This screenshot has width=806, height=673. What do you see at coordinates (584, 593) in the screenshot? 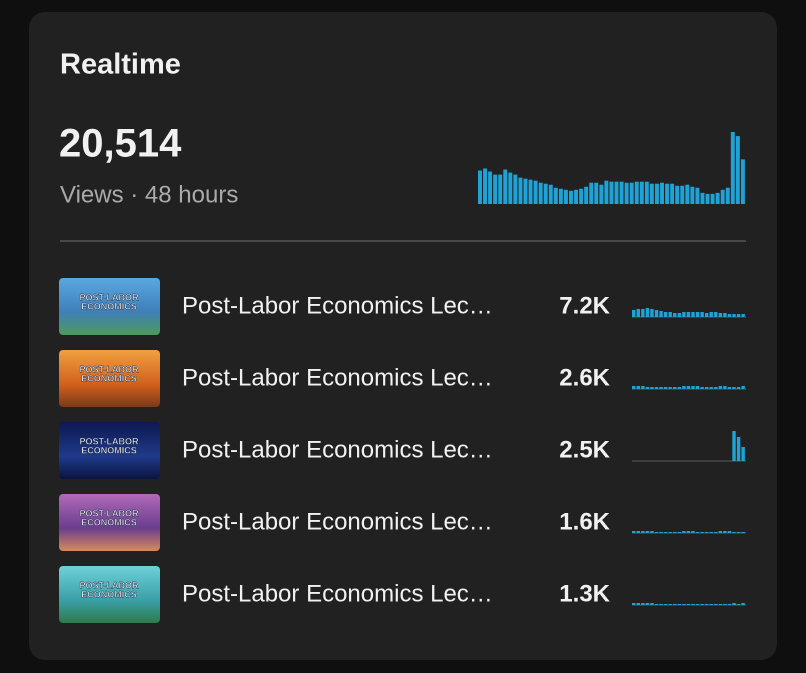
I see `video-views: 1.3K` at bounding box center [584, 593].